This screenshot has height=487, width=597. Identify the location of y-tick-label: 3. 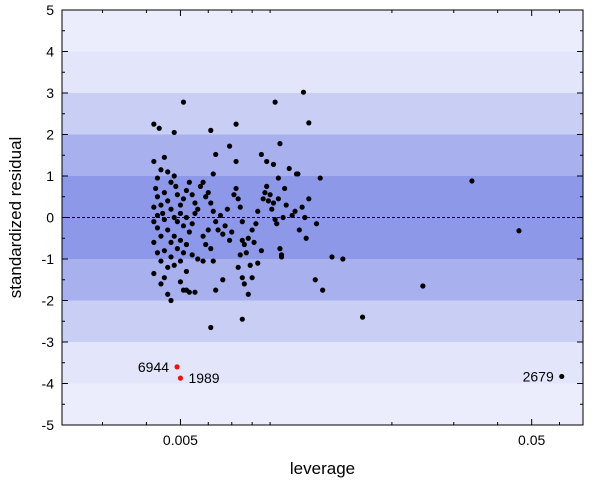
(50, 93).